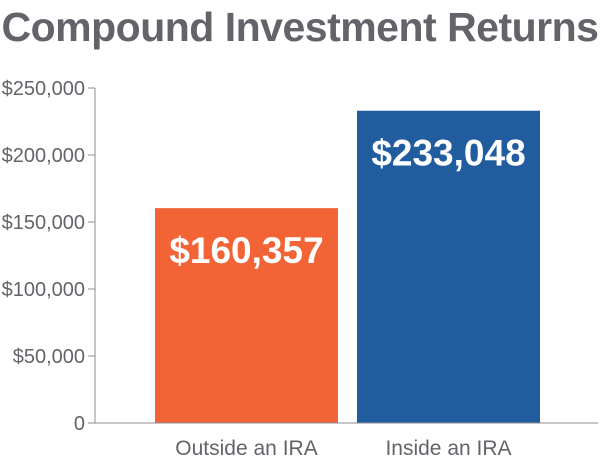  What do you see at coordinates (79, 424) in the screenshot?
I see `y-tick-label: 0` at bounding box center [79, 424].